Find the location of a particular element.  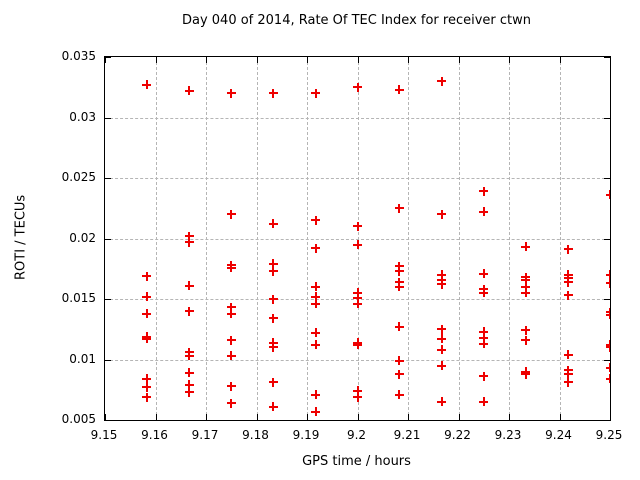

x-tick-label: 9.25 is located at coordinates (609, 435).